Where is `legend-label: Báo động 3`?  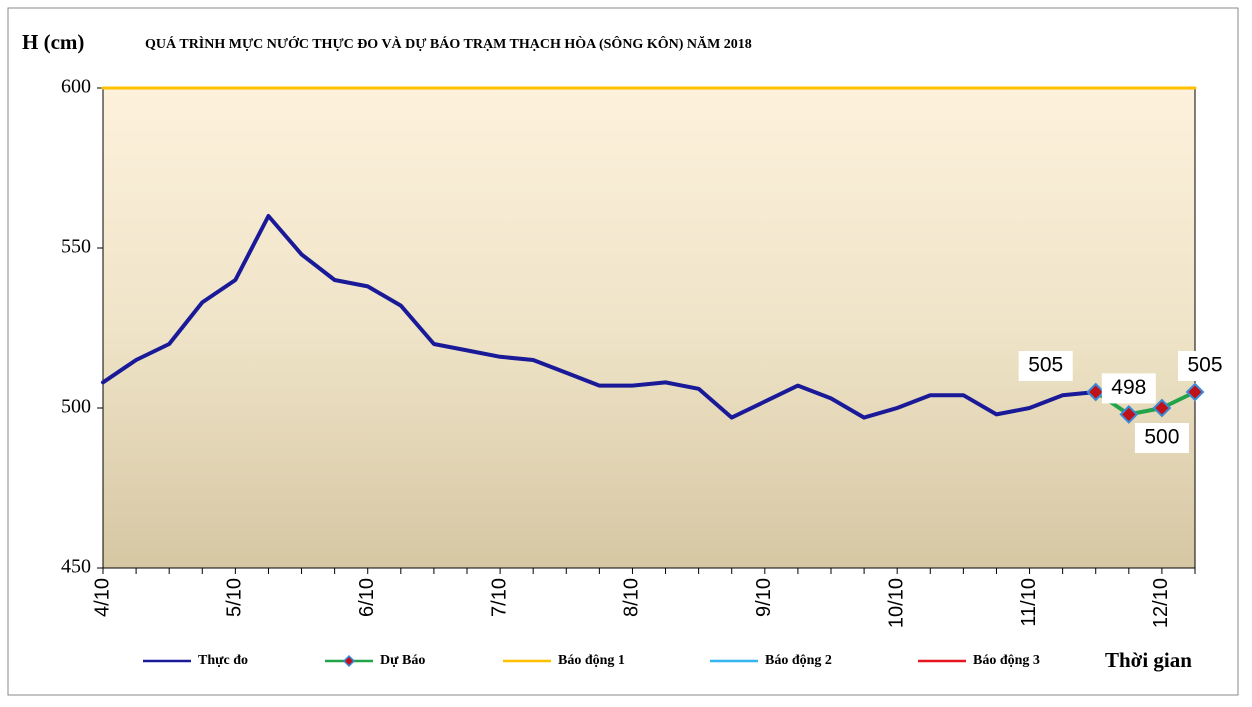 legend-label: Báo động 3 is located at coordinates (1006, 660).